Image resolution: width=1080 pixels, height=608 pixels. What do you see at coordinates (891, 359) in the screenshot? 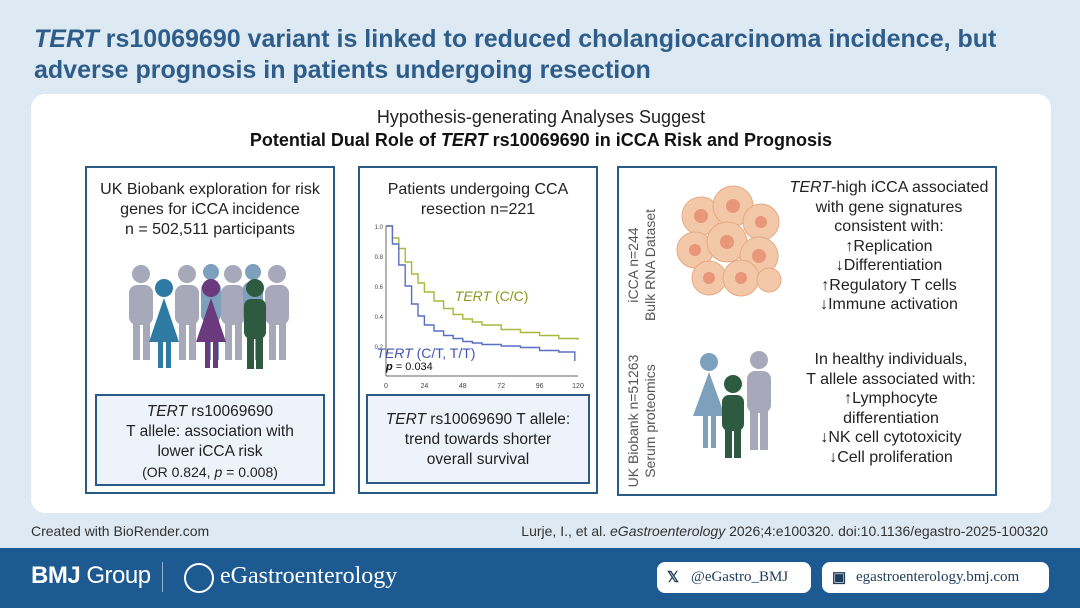
I see `prot-line1: In healthy individuals,` at bounding box center [891, 359].